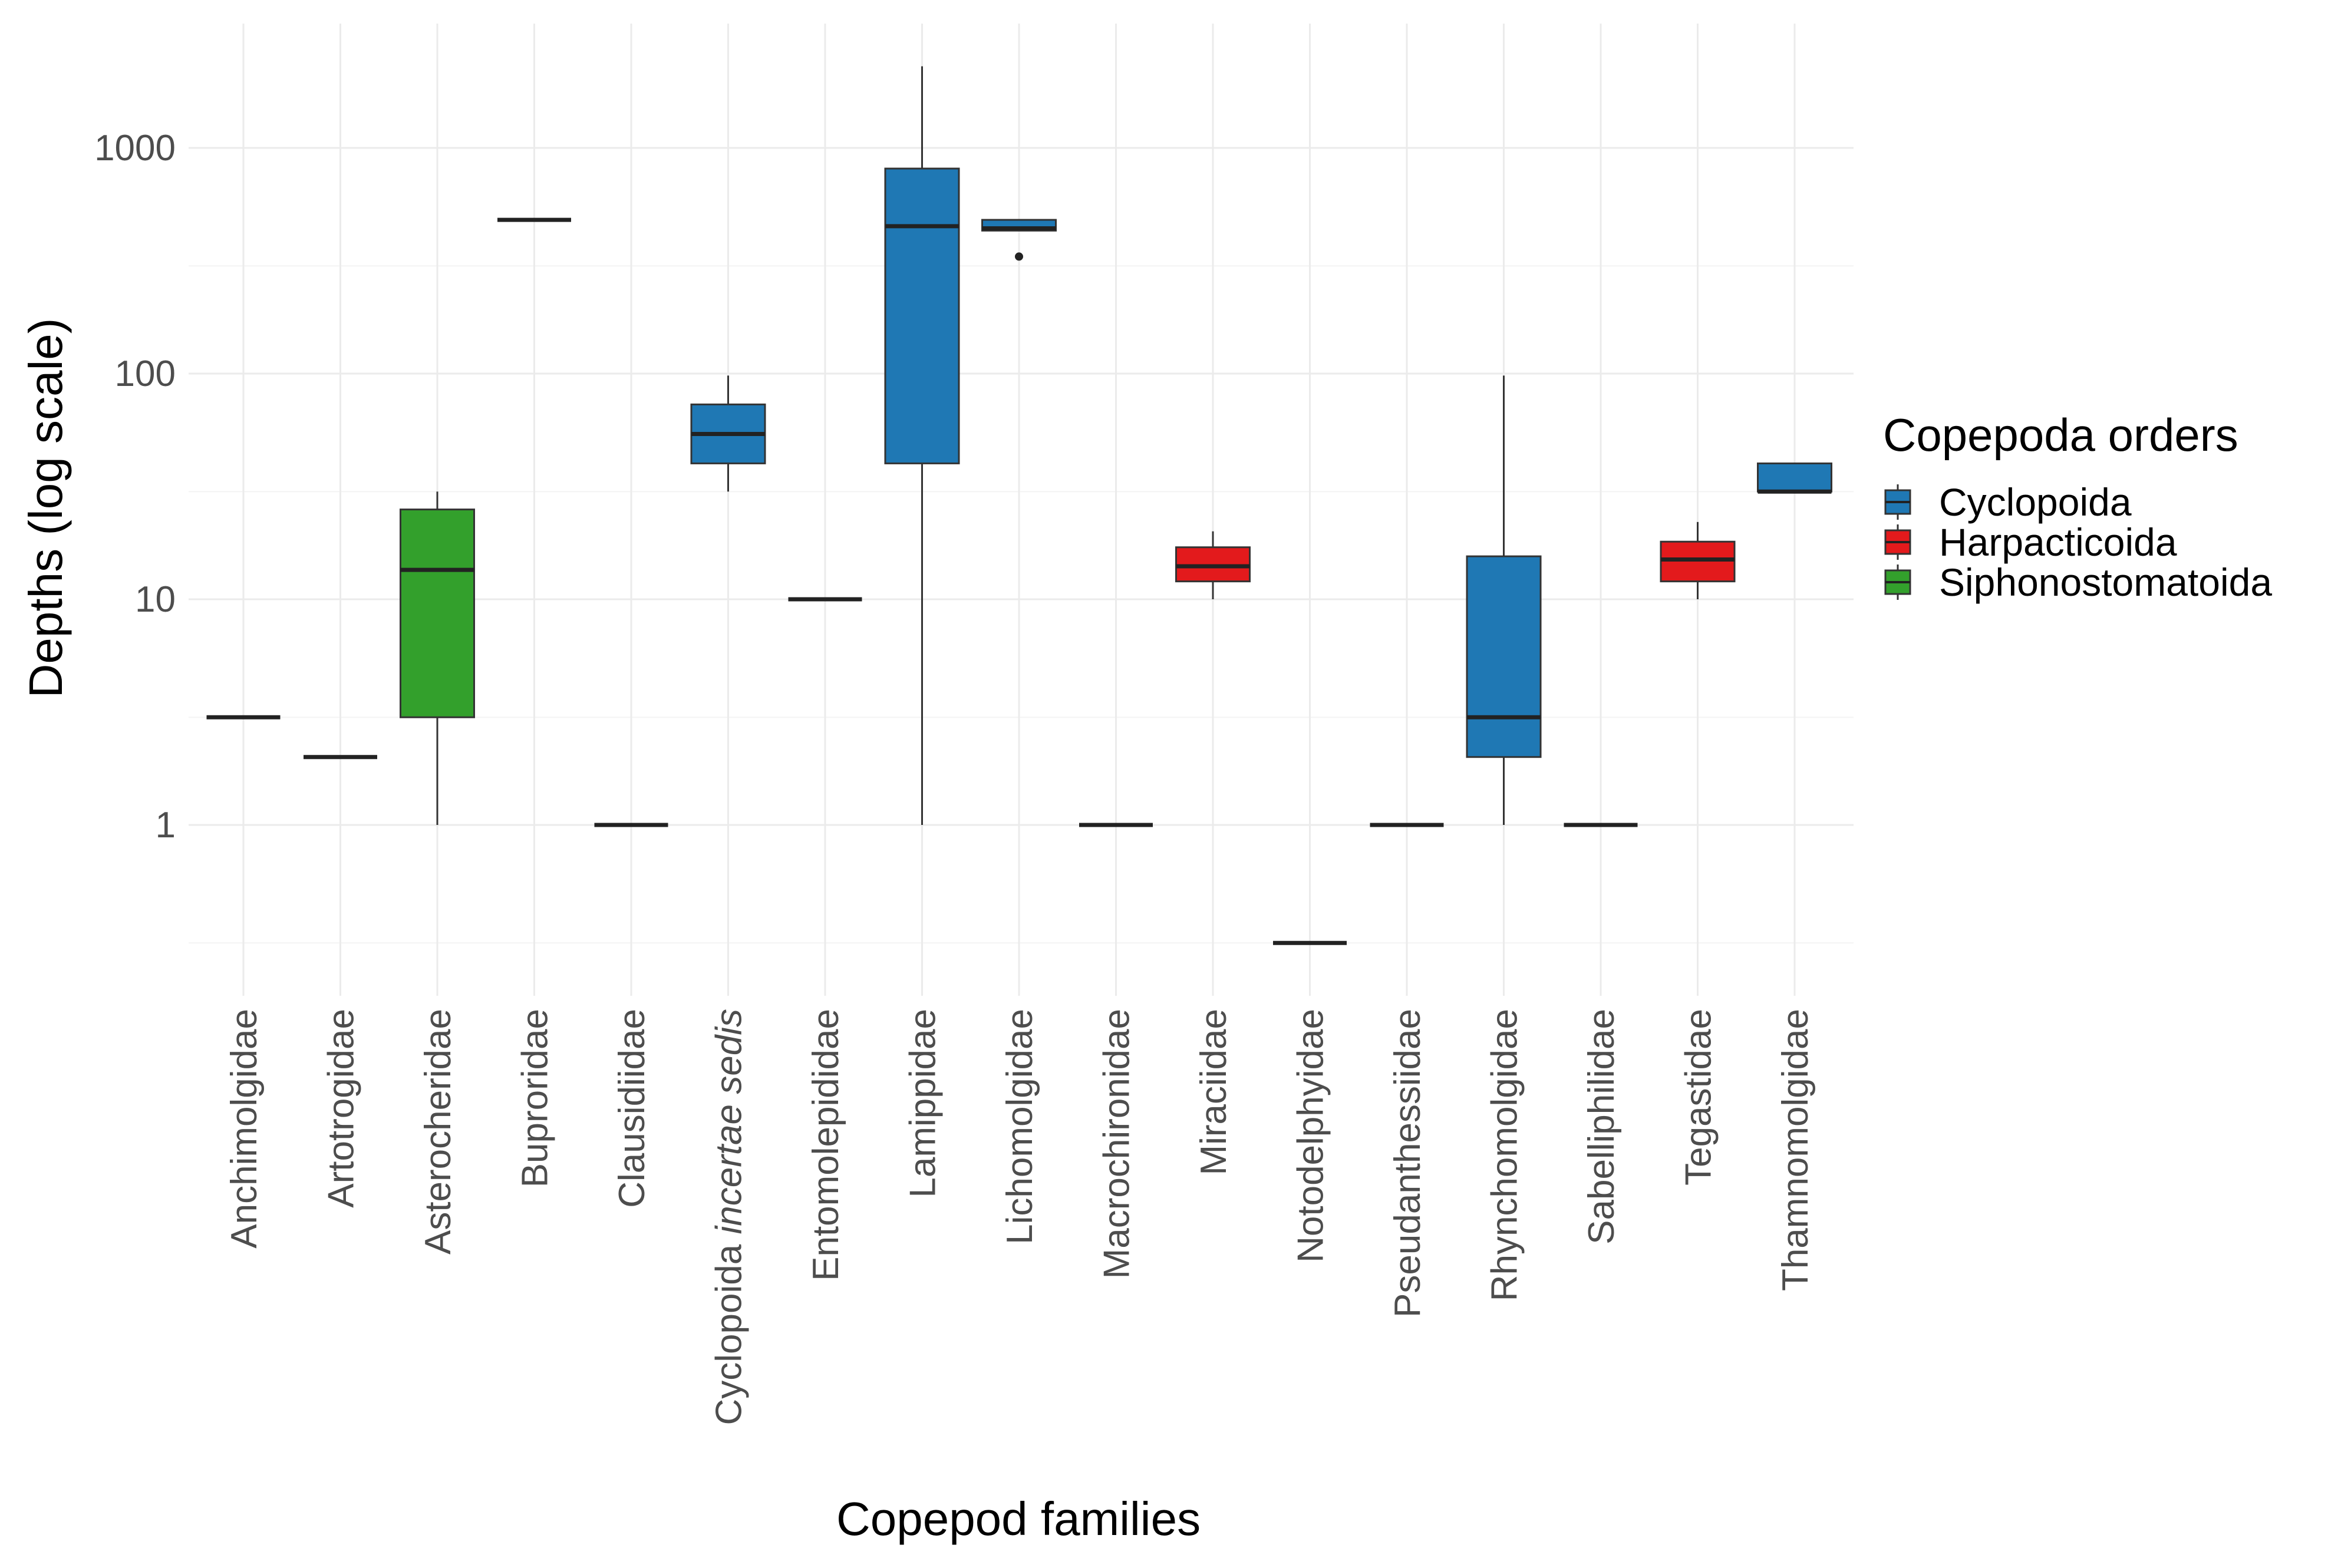 The width and height of the screenshot is (2328, 1568). What do you see at coordinates (341, 1108) in the screenshot?
I see `x-tick-label: Artotrogidae` at bounding box center [341, 1108].